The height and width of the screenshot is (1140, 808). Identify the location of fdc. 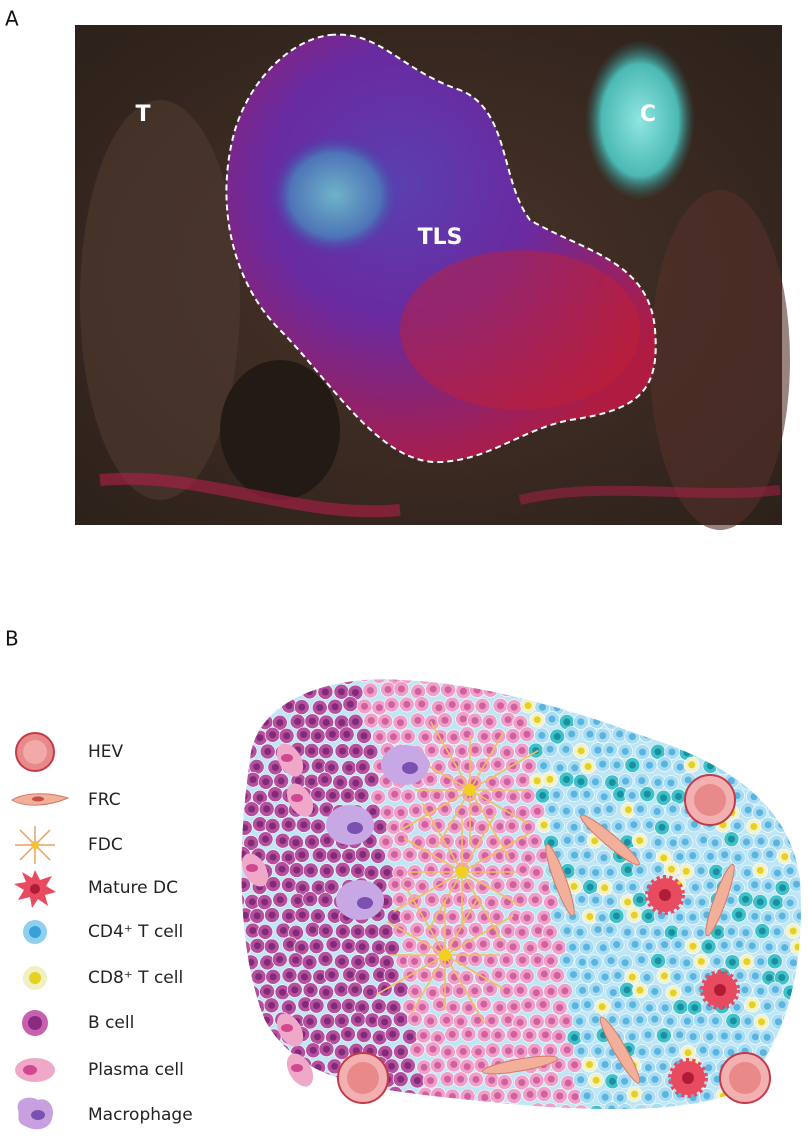
(470, 790).